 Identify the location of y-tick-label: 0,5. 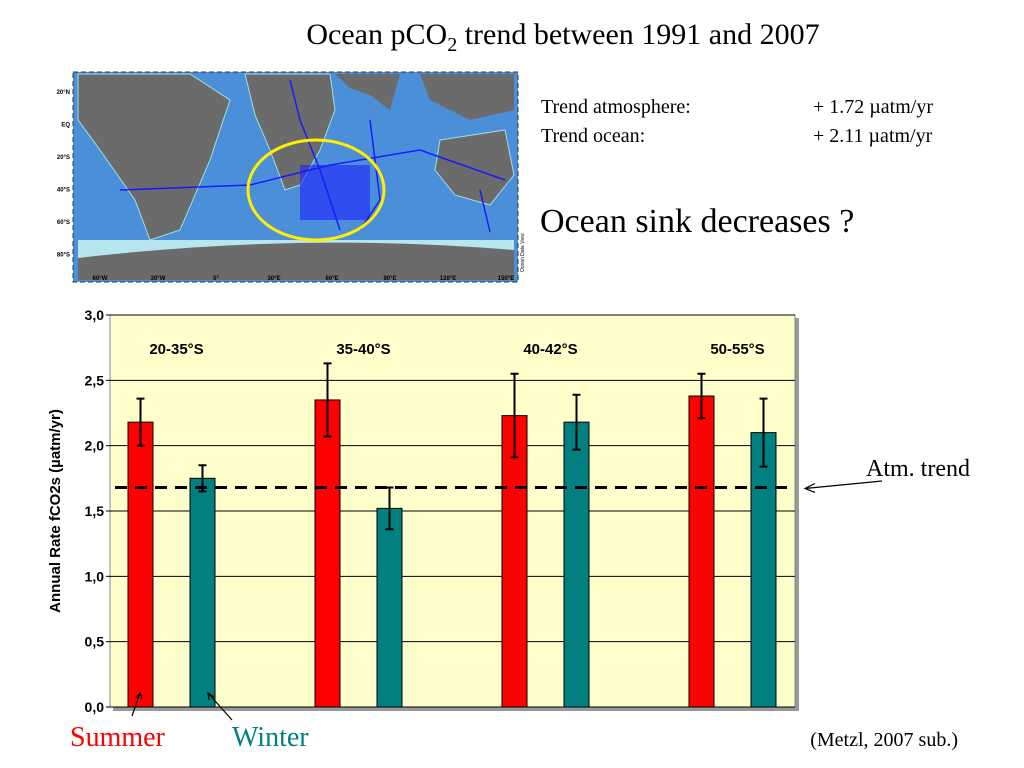
(95, 642).